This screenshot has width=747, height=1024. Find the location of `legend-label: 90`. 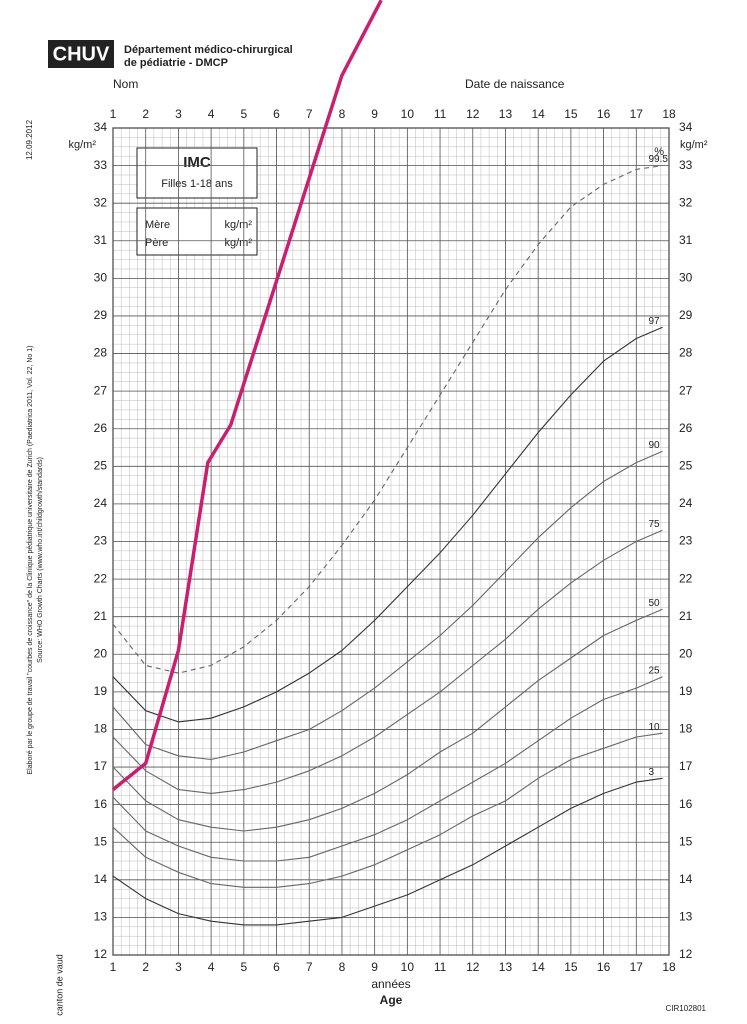

legend-label: 90 is located at coordinates (654, 445).